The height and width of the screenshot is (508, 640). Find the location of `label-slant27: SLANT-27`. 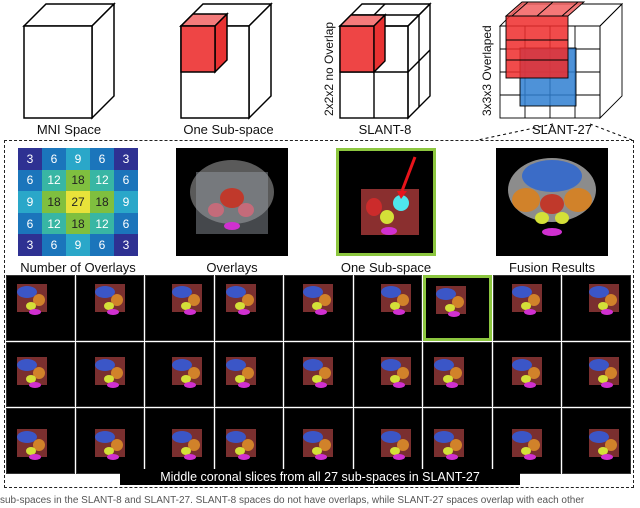

label-slant27: SLANT-27 is located at coordinates (562, 129).